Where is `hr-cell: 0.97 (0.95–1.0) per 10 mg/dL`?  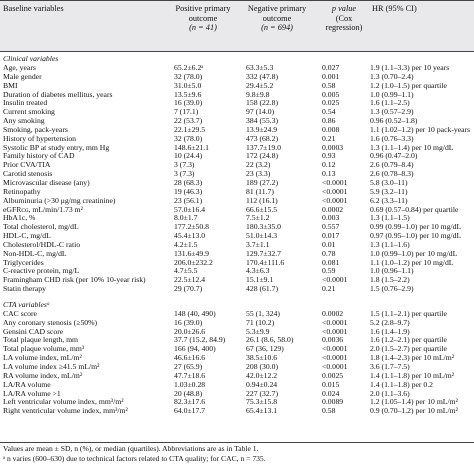
hr-cell: 0.97 (0.95–1.0) per 10 mg/dL is located at coordinates (416, 236).